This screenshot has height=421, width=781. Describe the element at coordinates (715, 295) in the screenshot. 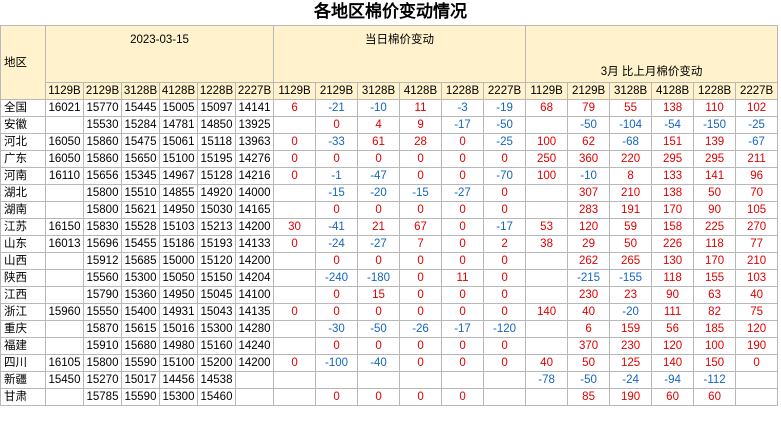

I see `change-cell: 63` at that location.